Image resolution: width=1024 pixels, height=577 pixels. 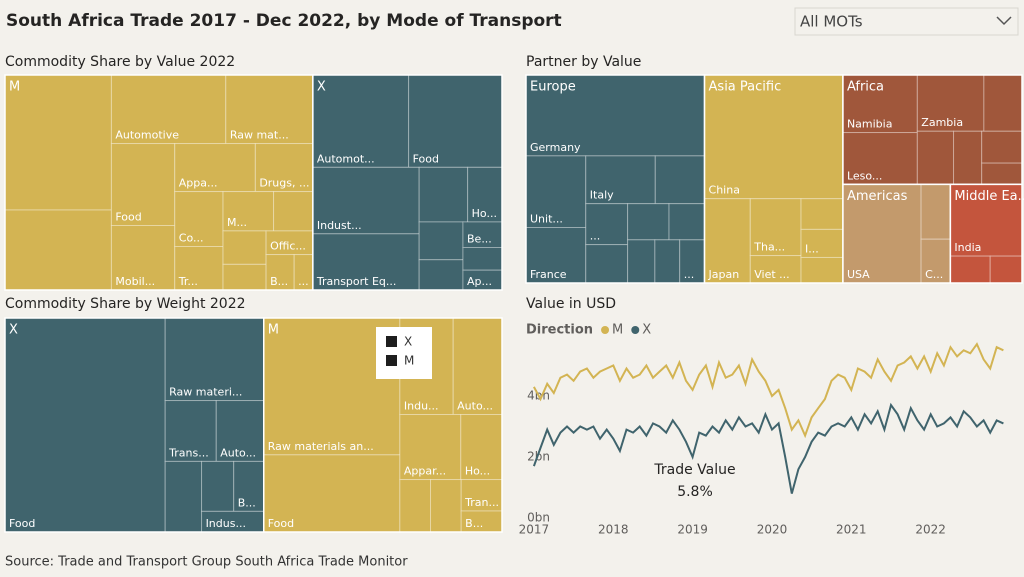 I want to click on panel-title: Commodity Share by Weight 2022, so click(x=125, y=304).